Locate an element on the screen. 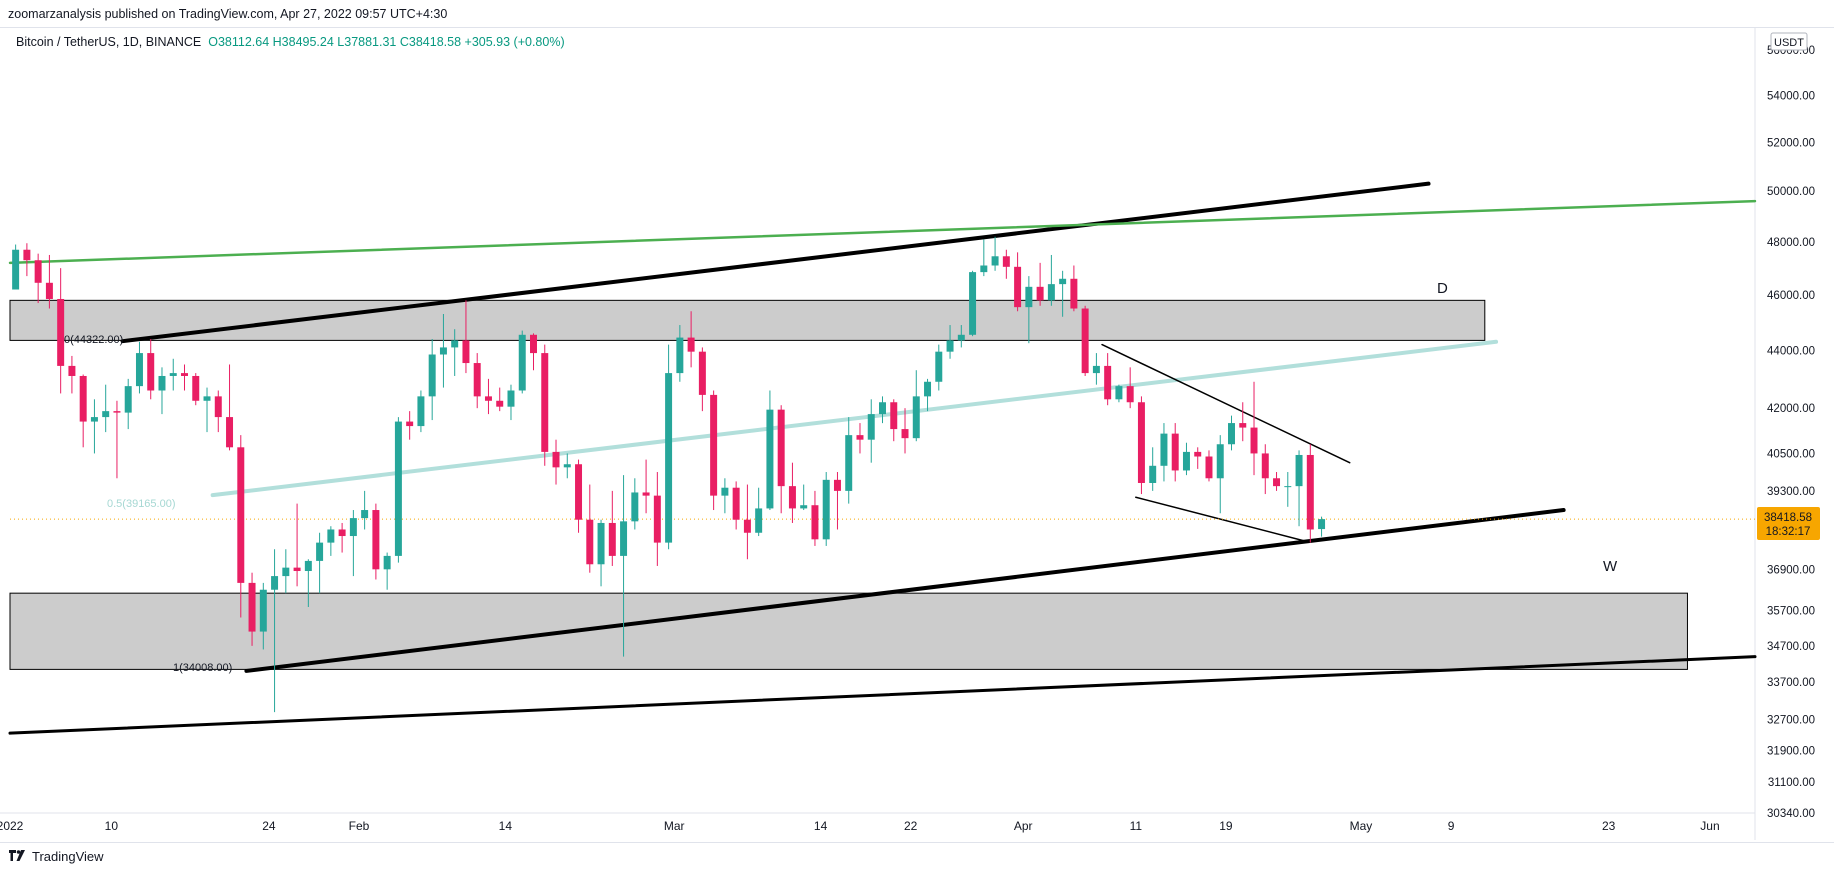 This screenshot has height=875, width=1834. price-tick-label: 31100.00 is located at coordinates (1791, 783).